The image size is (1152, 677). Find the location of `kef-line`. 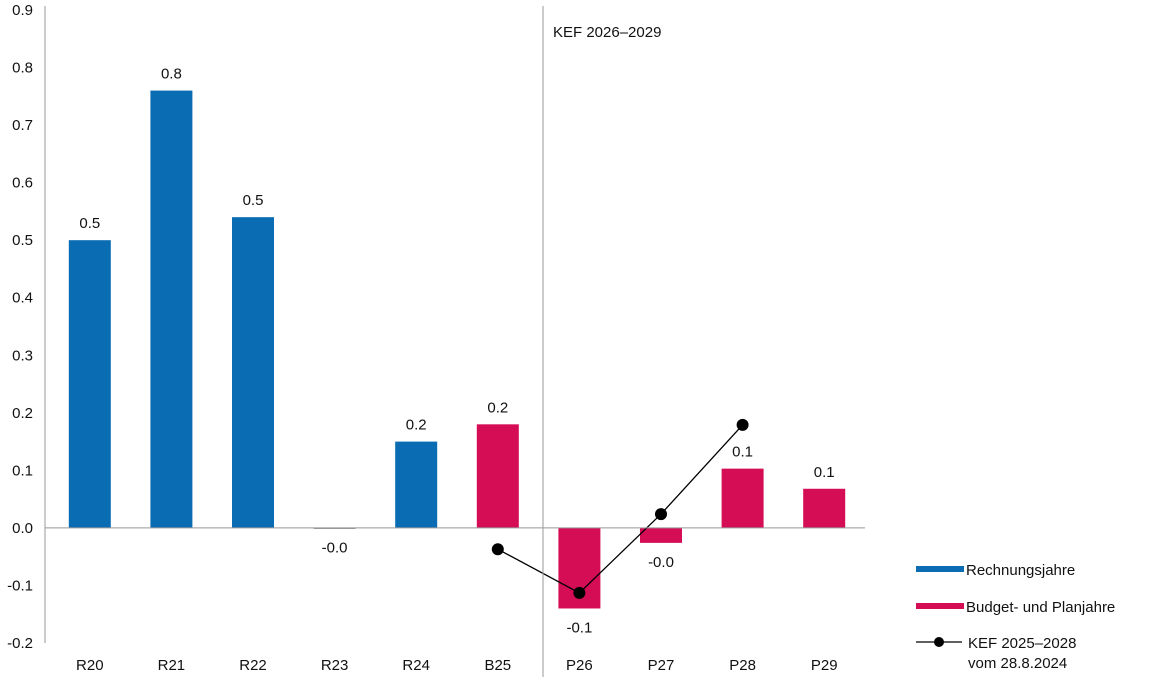

kef-line is located at coordinates (620, 508).